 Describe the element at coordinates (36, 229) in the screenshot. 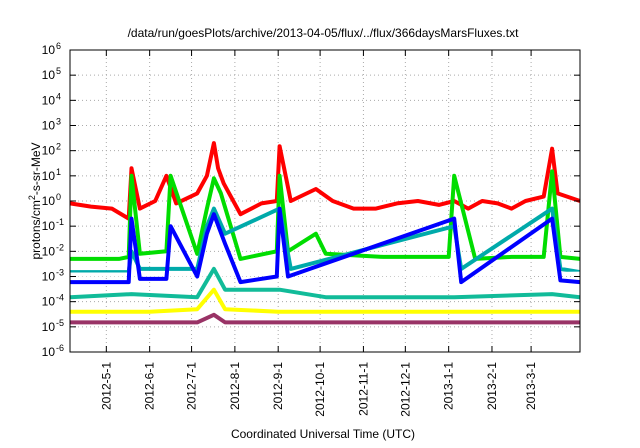

I see `y-axis-title-pre: protons/cm` at that location.